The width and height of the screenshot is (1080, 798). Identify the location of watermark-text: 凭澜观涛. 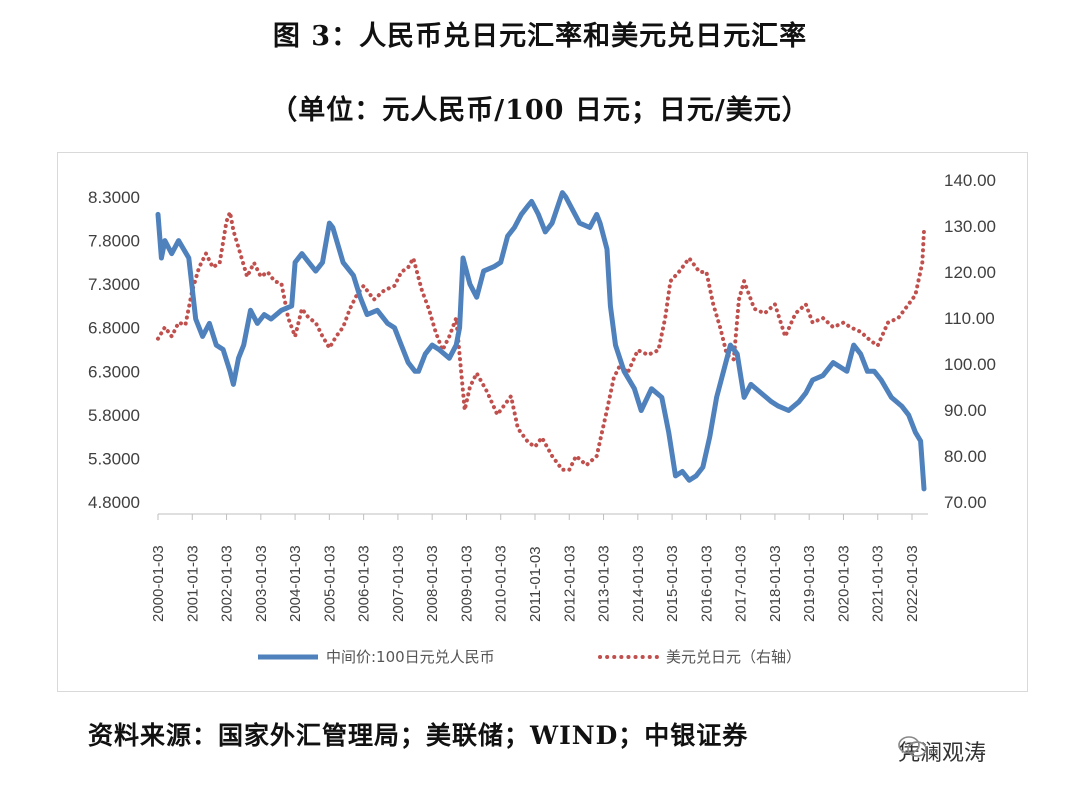
(942, 753).